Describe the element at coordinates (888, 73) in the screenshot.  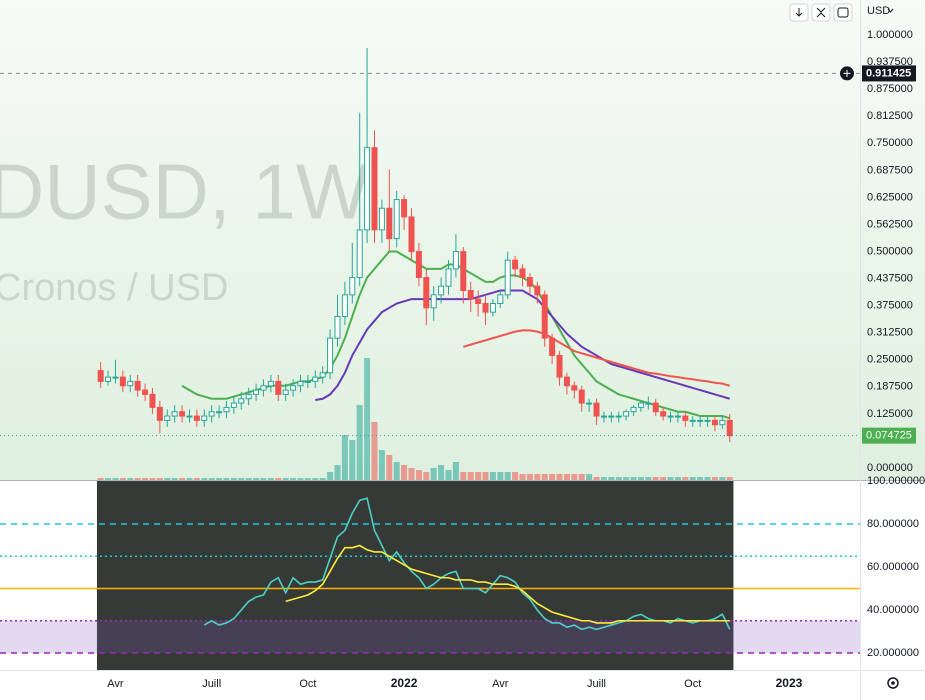
I see `crosshair-price: 0.911425` at that location.